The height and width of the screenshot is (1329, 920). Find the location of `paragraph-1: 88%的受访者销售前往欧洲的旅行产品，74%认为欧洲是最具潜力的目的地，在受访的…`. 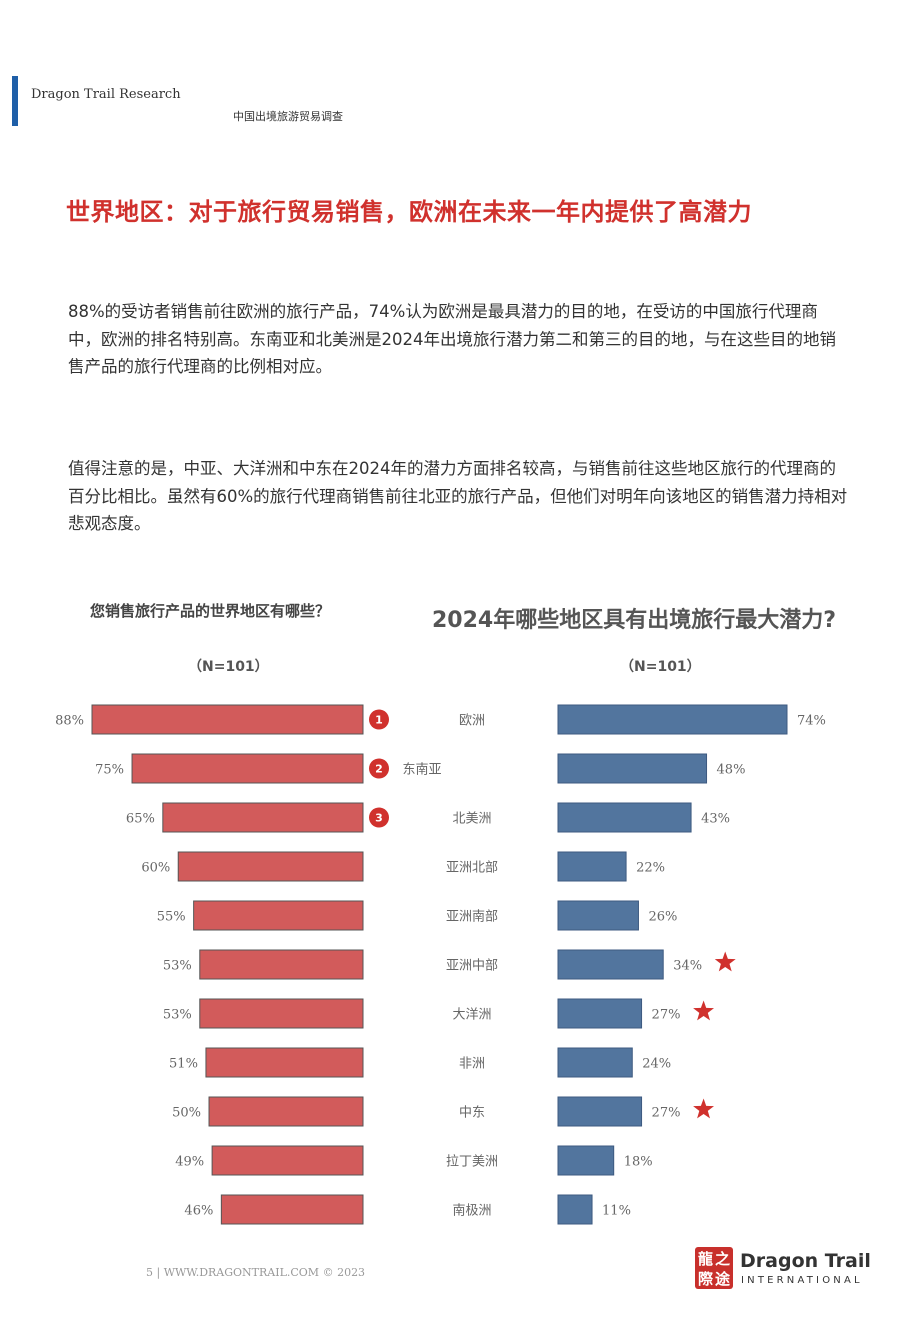

paragraph-1: 88%的受访者销售前往欧洲的旅行产品，74%认为欧洲是最具潜力的目的地，在受访的… is located at coordinates (452, 339).